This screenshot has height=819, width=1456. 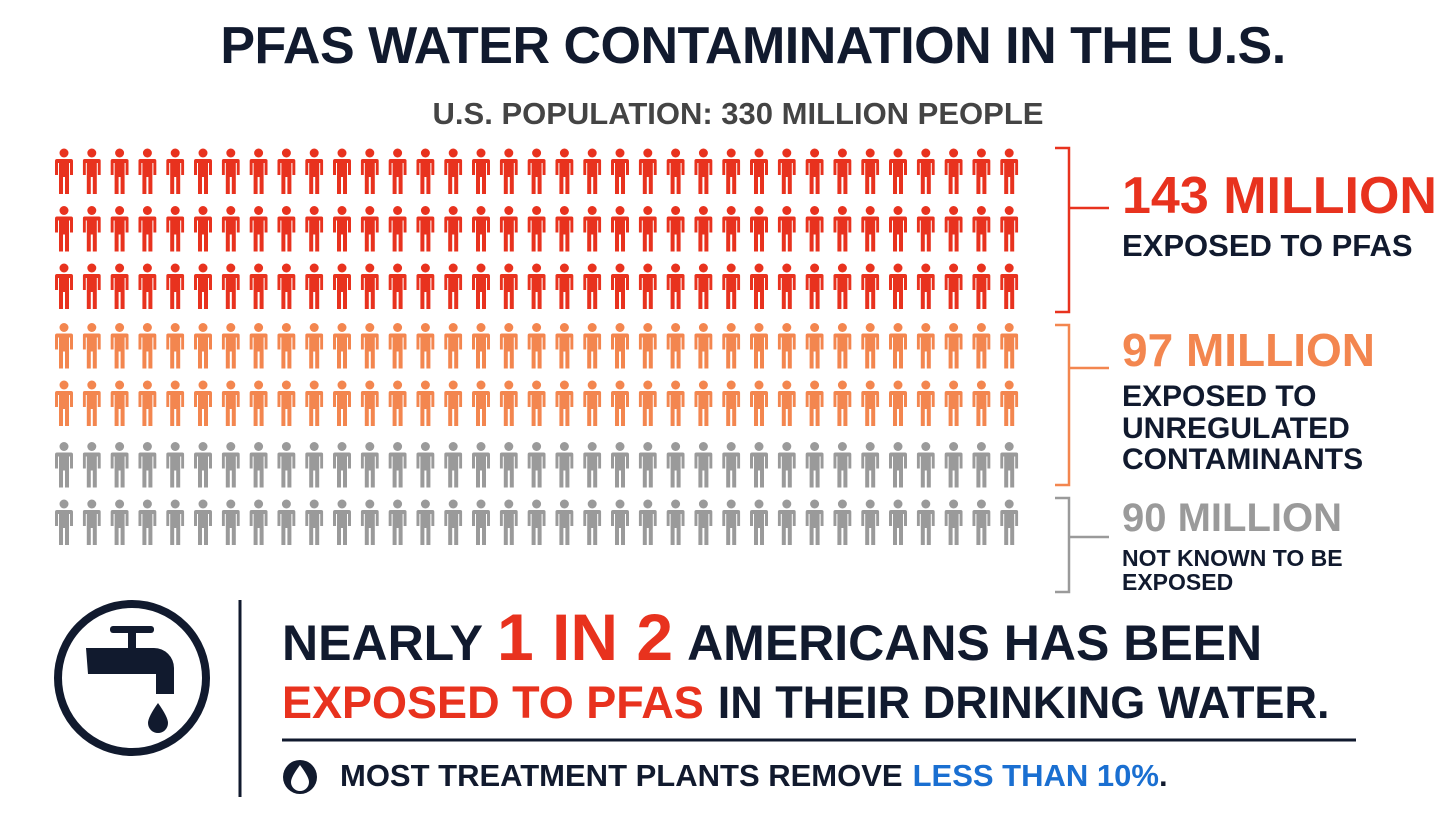 What do you see at coordinates (621, 775) in the screenshot?
I see `footnote-text: MOST TREATMENT PLANTS REMOVE` at bounding box center [621, 775].